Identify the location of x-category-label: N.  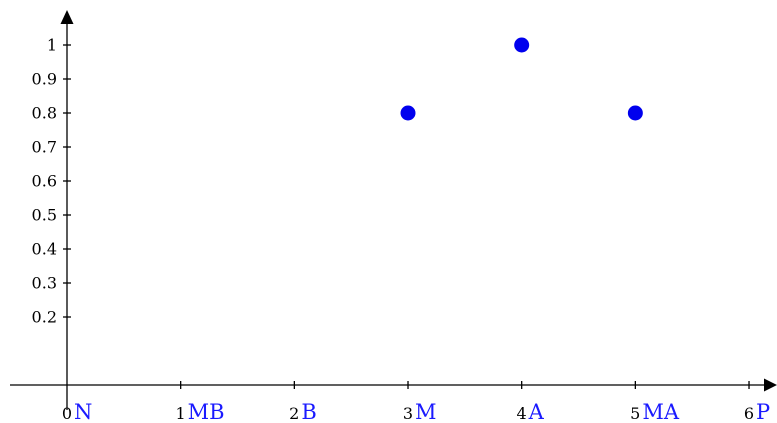
(83, 411).